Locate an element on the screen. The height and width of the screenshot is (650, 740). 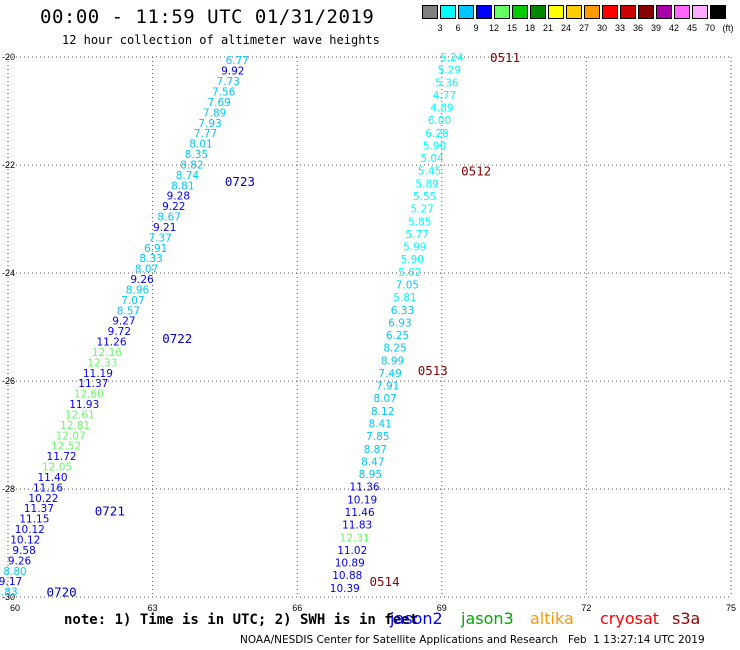
swh-value: 8.35 is located at coordinates (196, 155).